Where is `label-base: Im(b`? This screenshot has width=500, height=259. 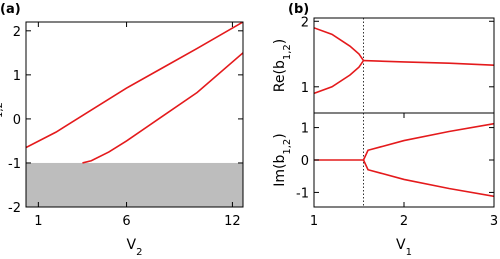
label-base: Im(b is located at coordinates (280, 171).